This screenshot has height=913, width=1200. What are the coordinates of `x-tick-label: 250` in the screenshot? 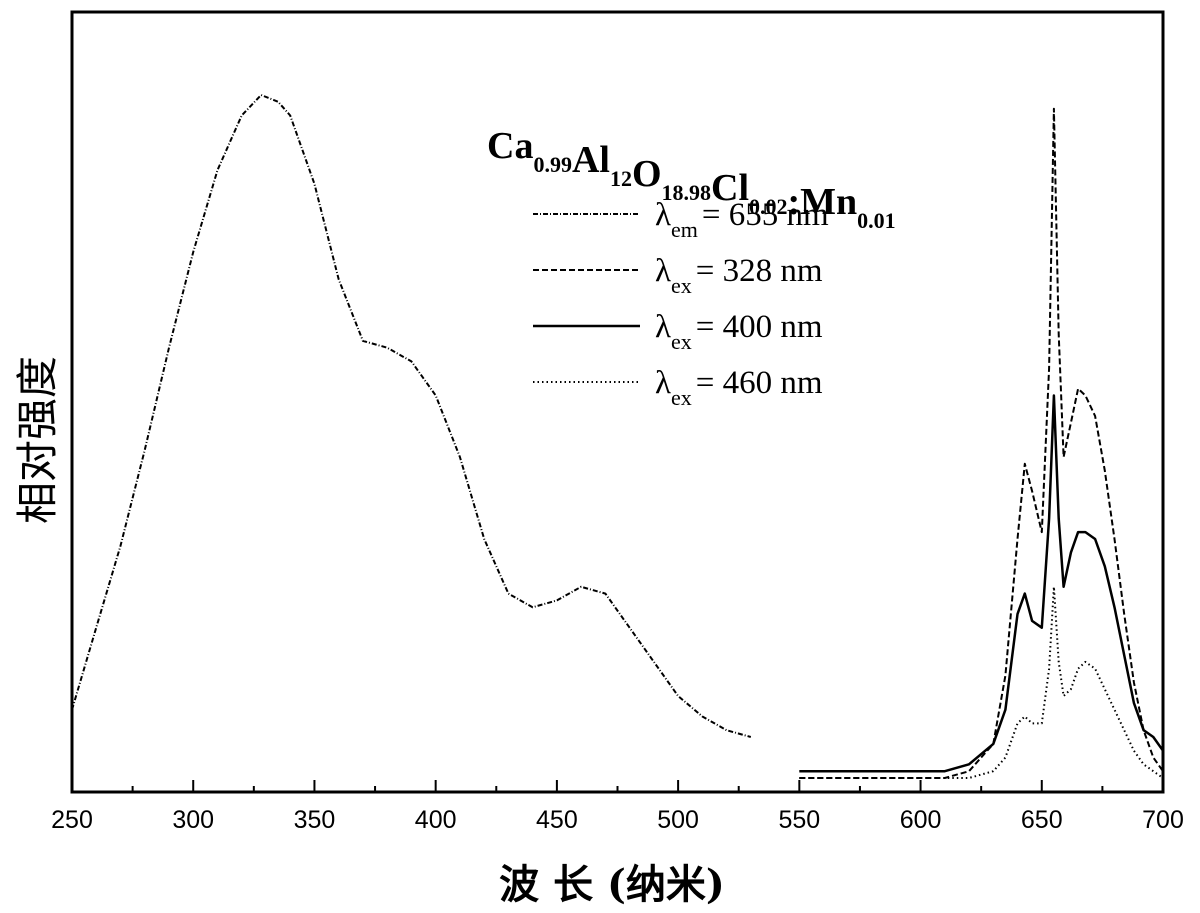 It's located at (72, 820).